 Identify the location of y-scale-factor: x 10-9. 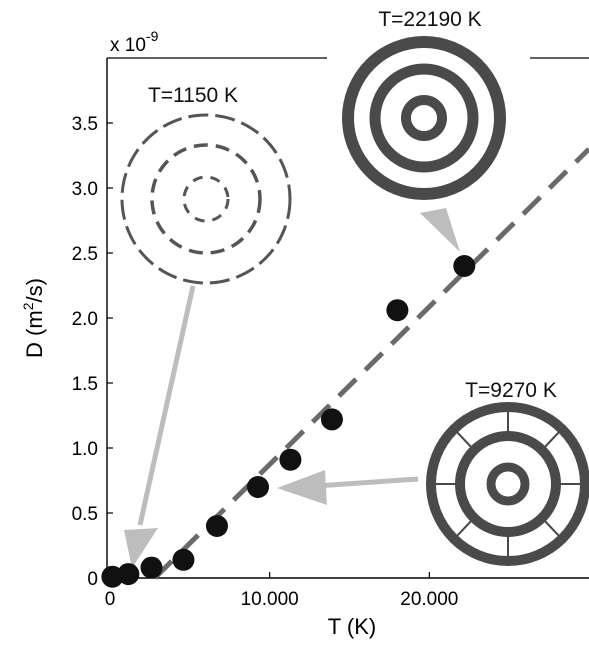
(134, 42).